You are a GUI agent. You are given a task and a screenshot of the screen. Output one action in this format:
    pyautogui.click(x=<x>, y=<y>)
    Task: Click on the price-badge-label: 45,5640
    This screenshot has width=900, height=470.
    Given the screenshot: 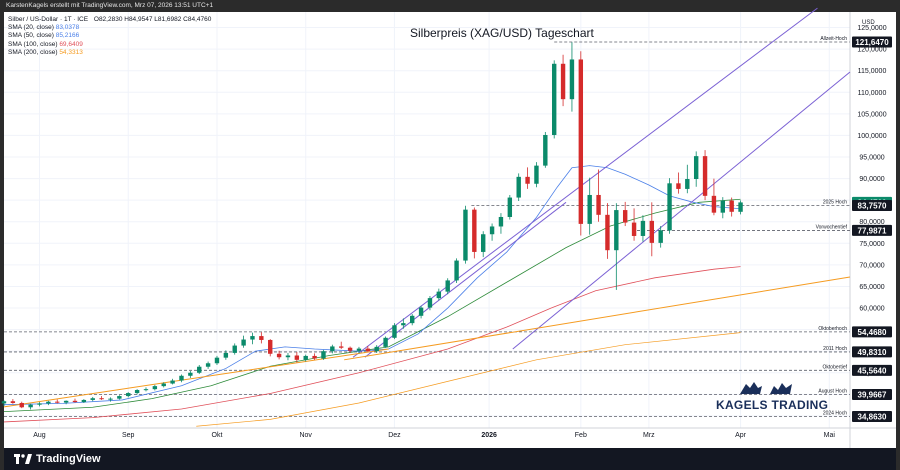 What is the action you would take?
    pyautogui.click(x=872, y=370)
    